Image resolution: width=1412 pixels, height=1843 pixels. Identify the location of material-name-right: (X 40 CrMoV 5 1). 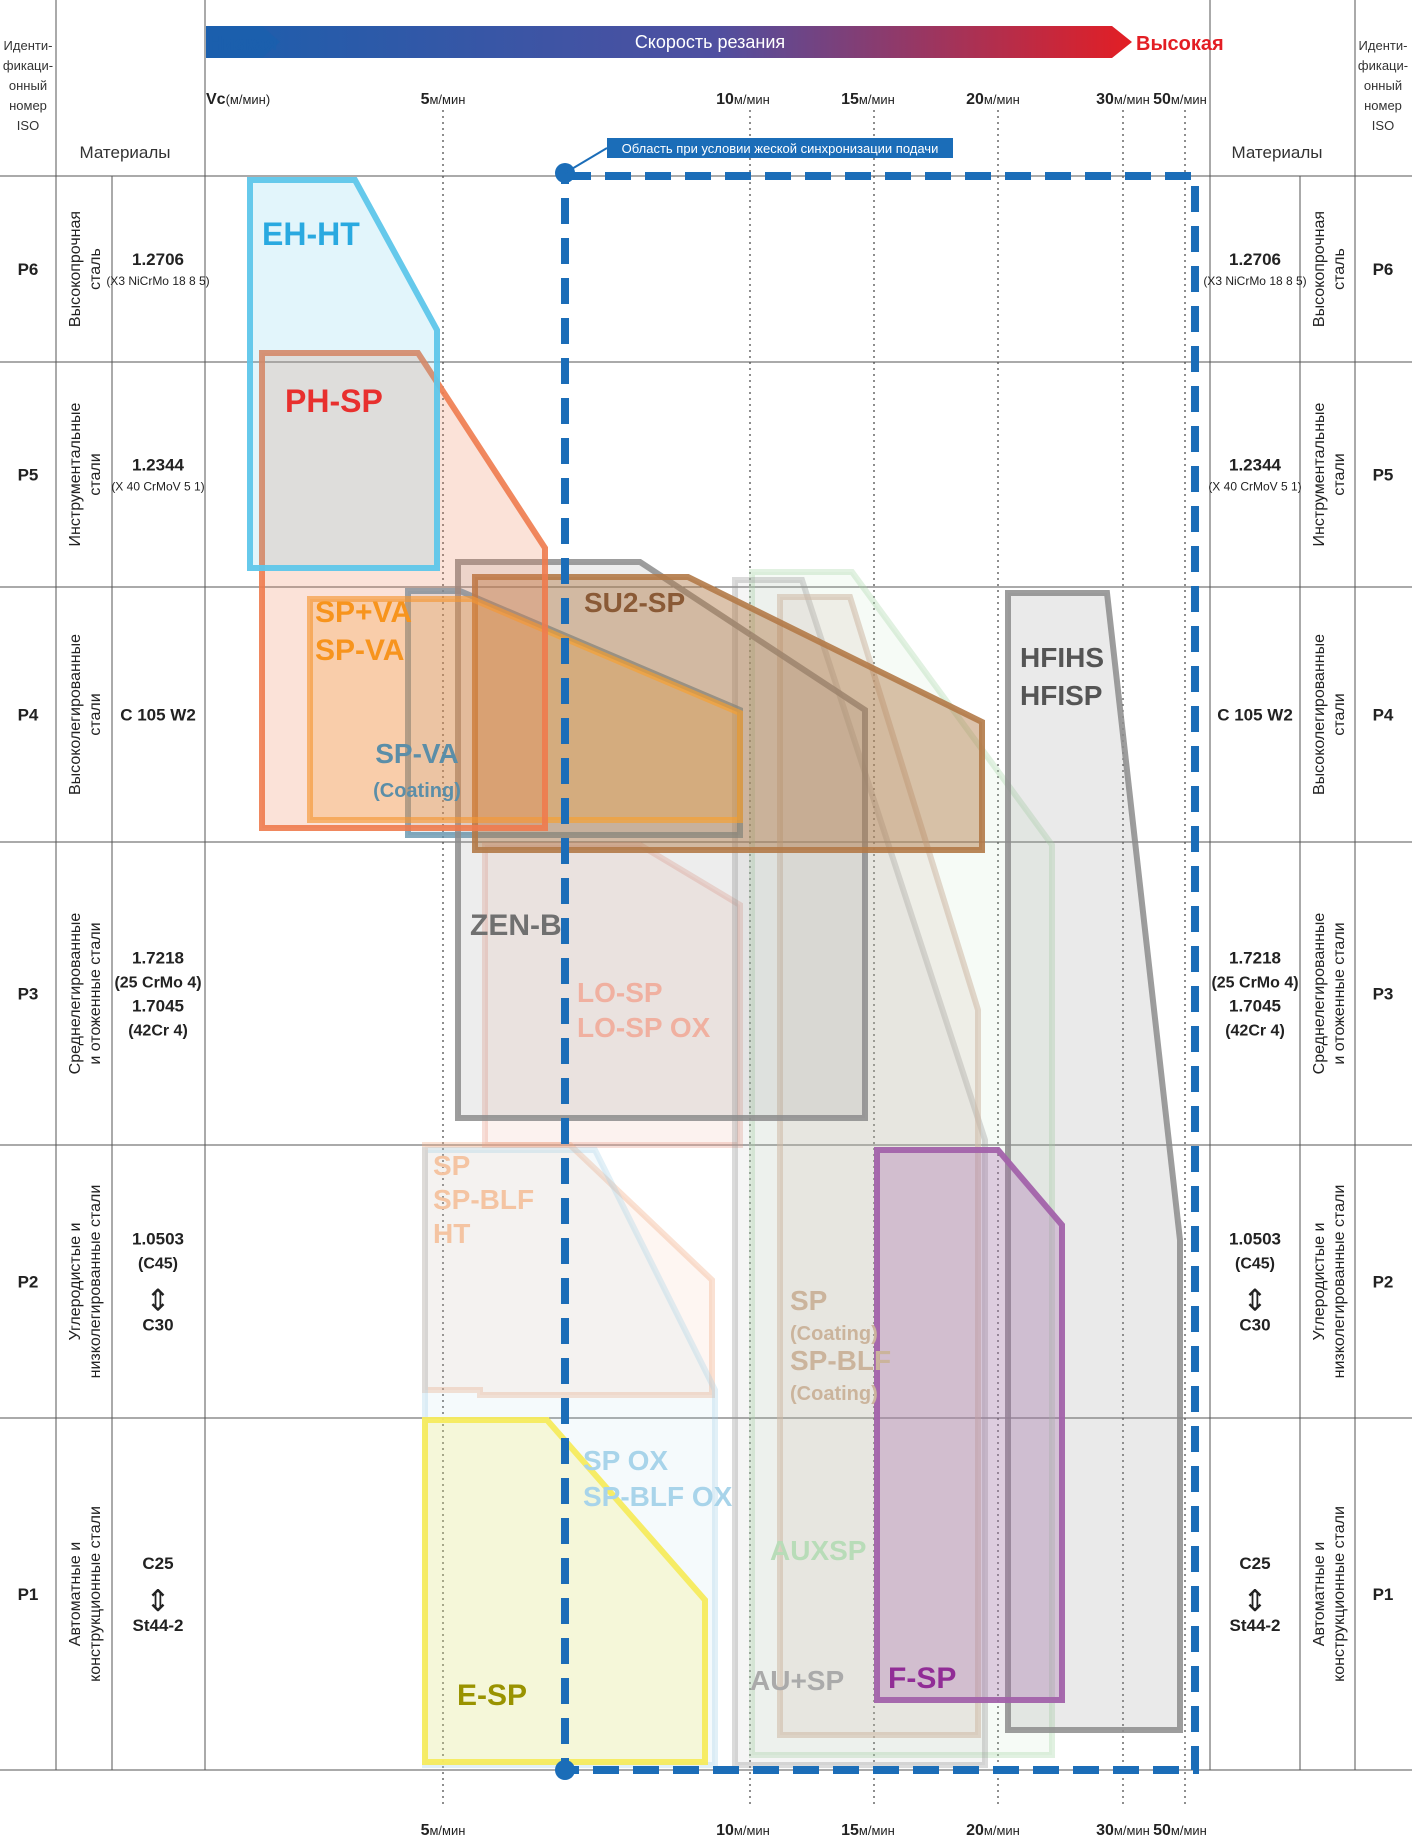
(1254, 487).